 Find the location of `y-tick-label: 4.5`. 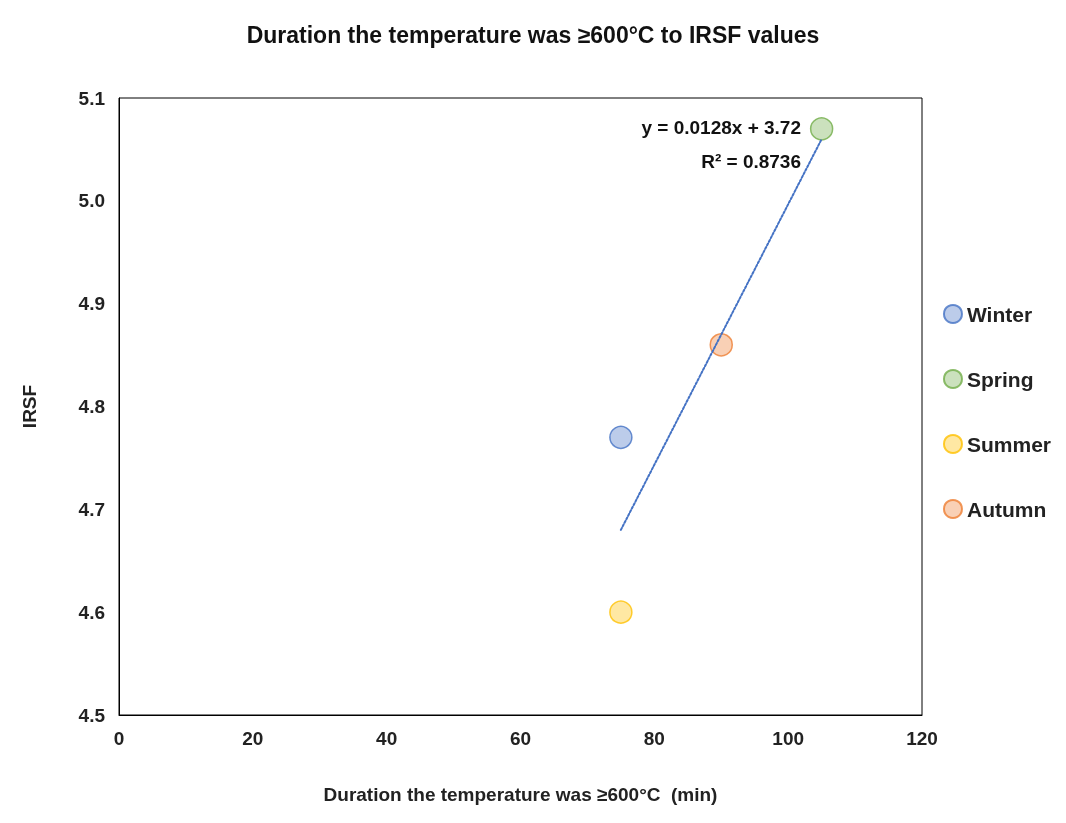

y-tick-label: 4.5 is located at coordinates (92, 715).